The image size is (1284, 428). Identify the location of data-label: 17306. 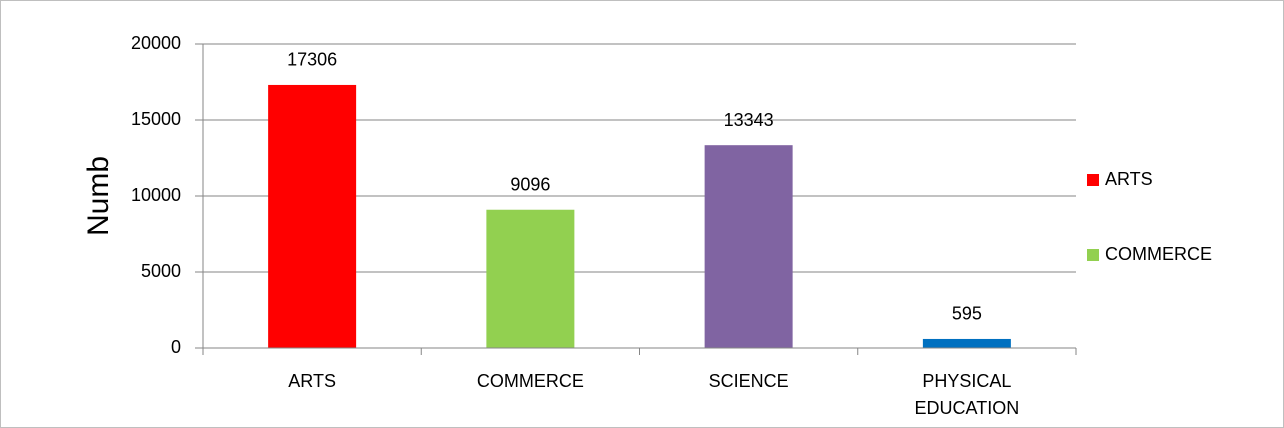
(312, 60).